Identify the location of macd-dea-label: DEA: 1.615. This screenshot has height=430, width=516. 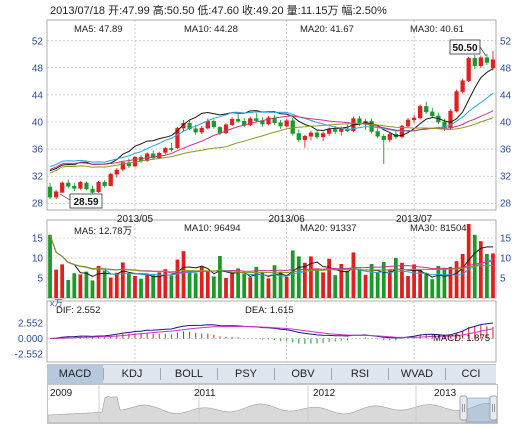
(269, 310).